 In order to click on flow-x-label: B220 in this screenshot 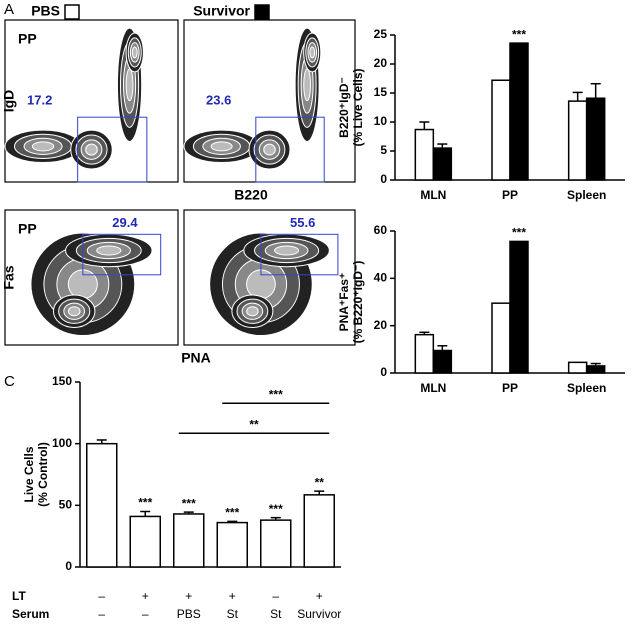, I will do `click(251, 195)`.